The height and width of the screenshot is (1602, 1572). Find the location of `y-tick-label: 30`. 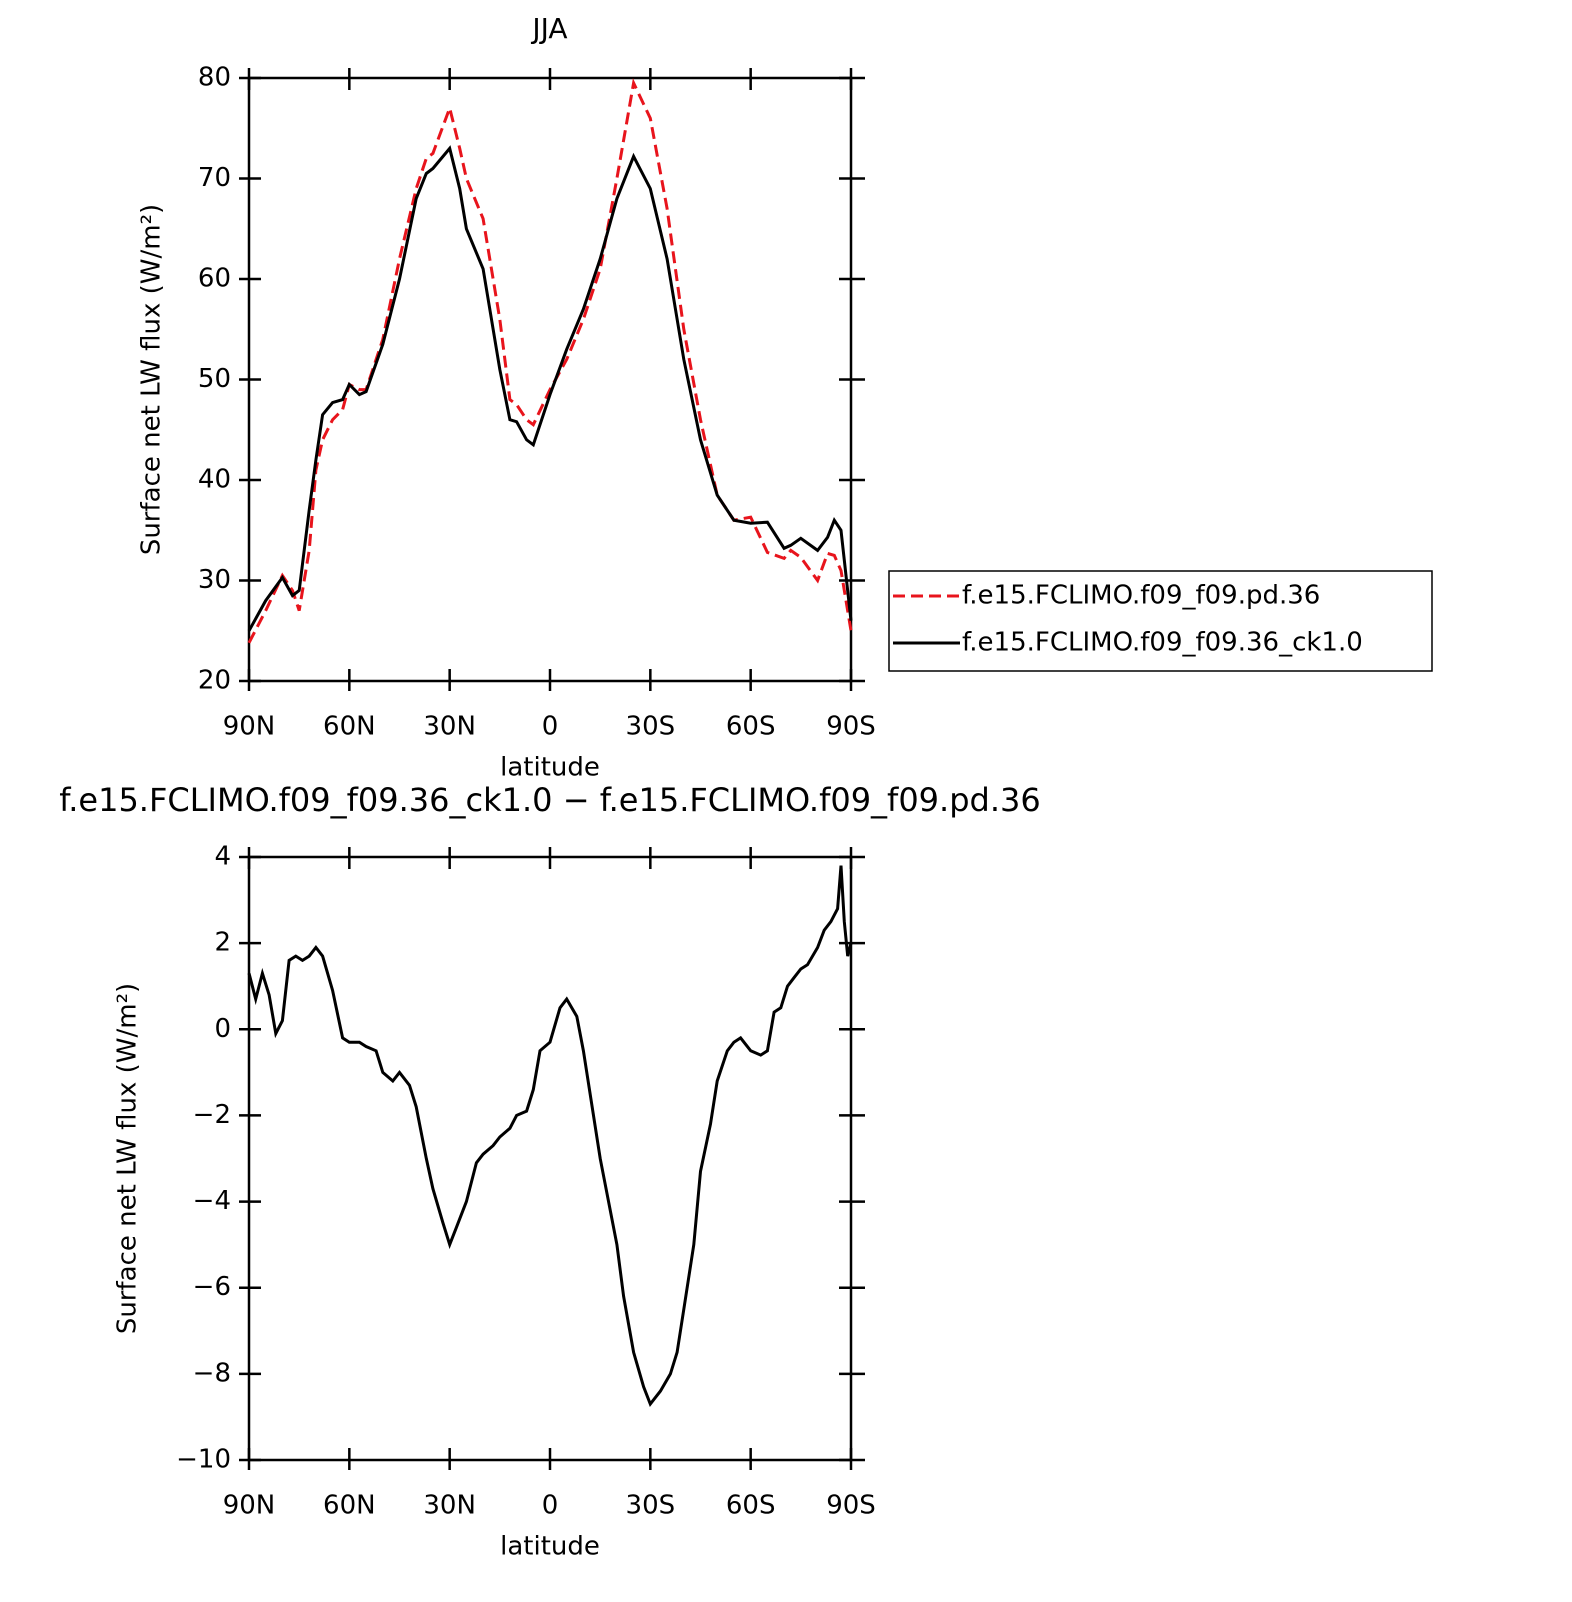

y-tick-label: 30 is located at coordinates (214, 580).